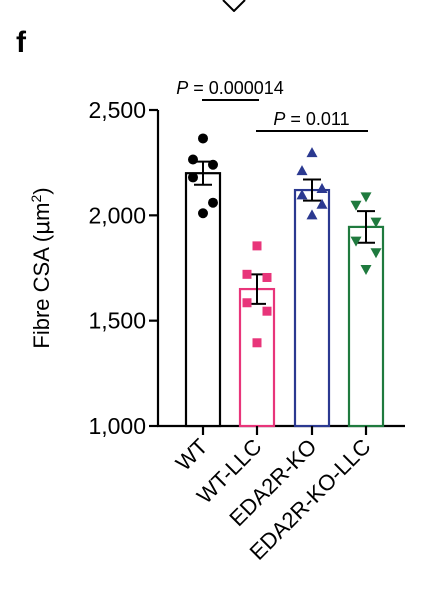 This screenshot has width=432, height=612. I want to click on p-value-text: = 0.000014, so click(236, 88).